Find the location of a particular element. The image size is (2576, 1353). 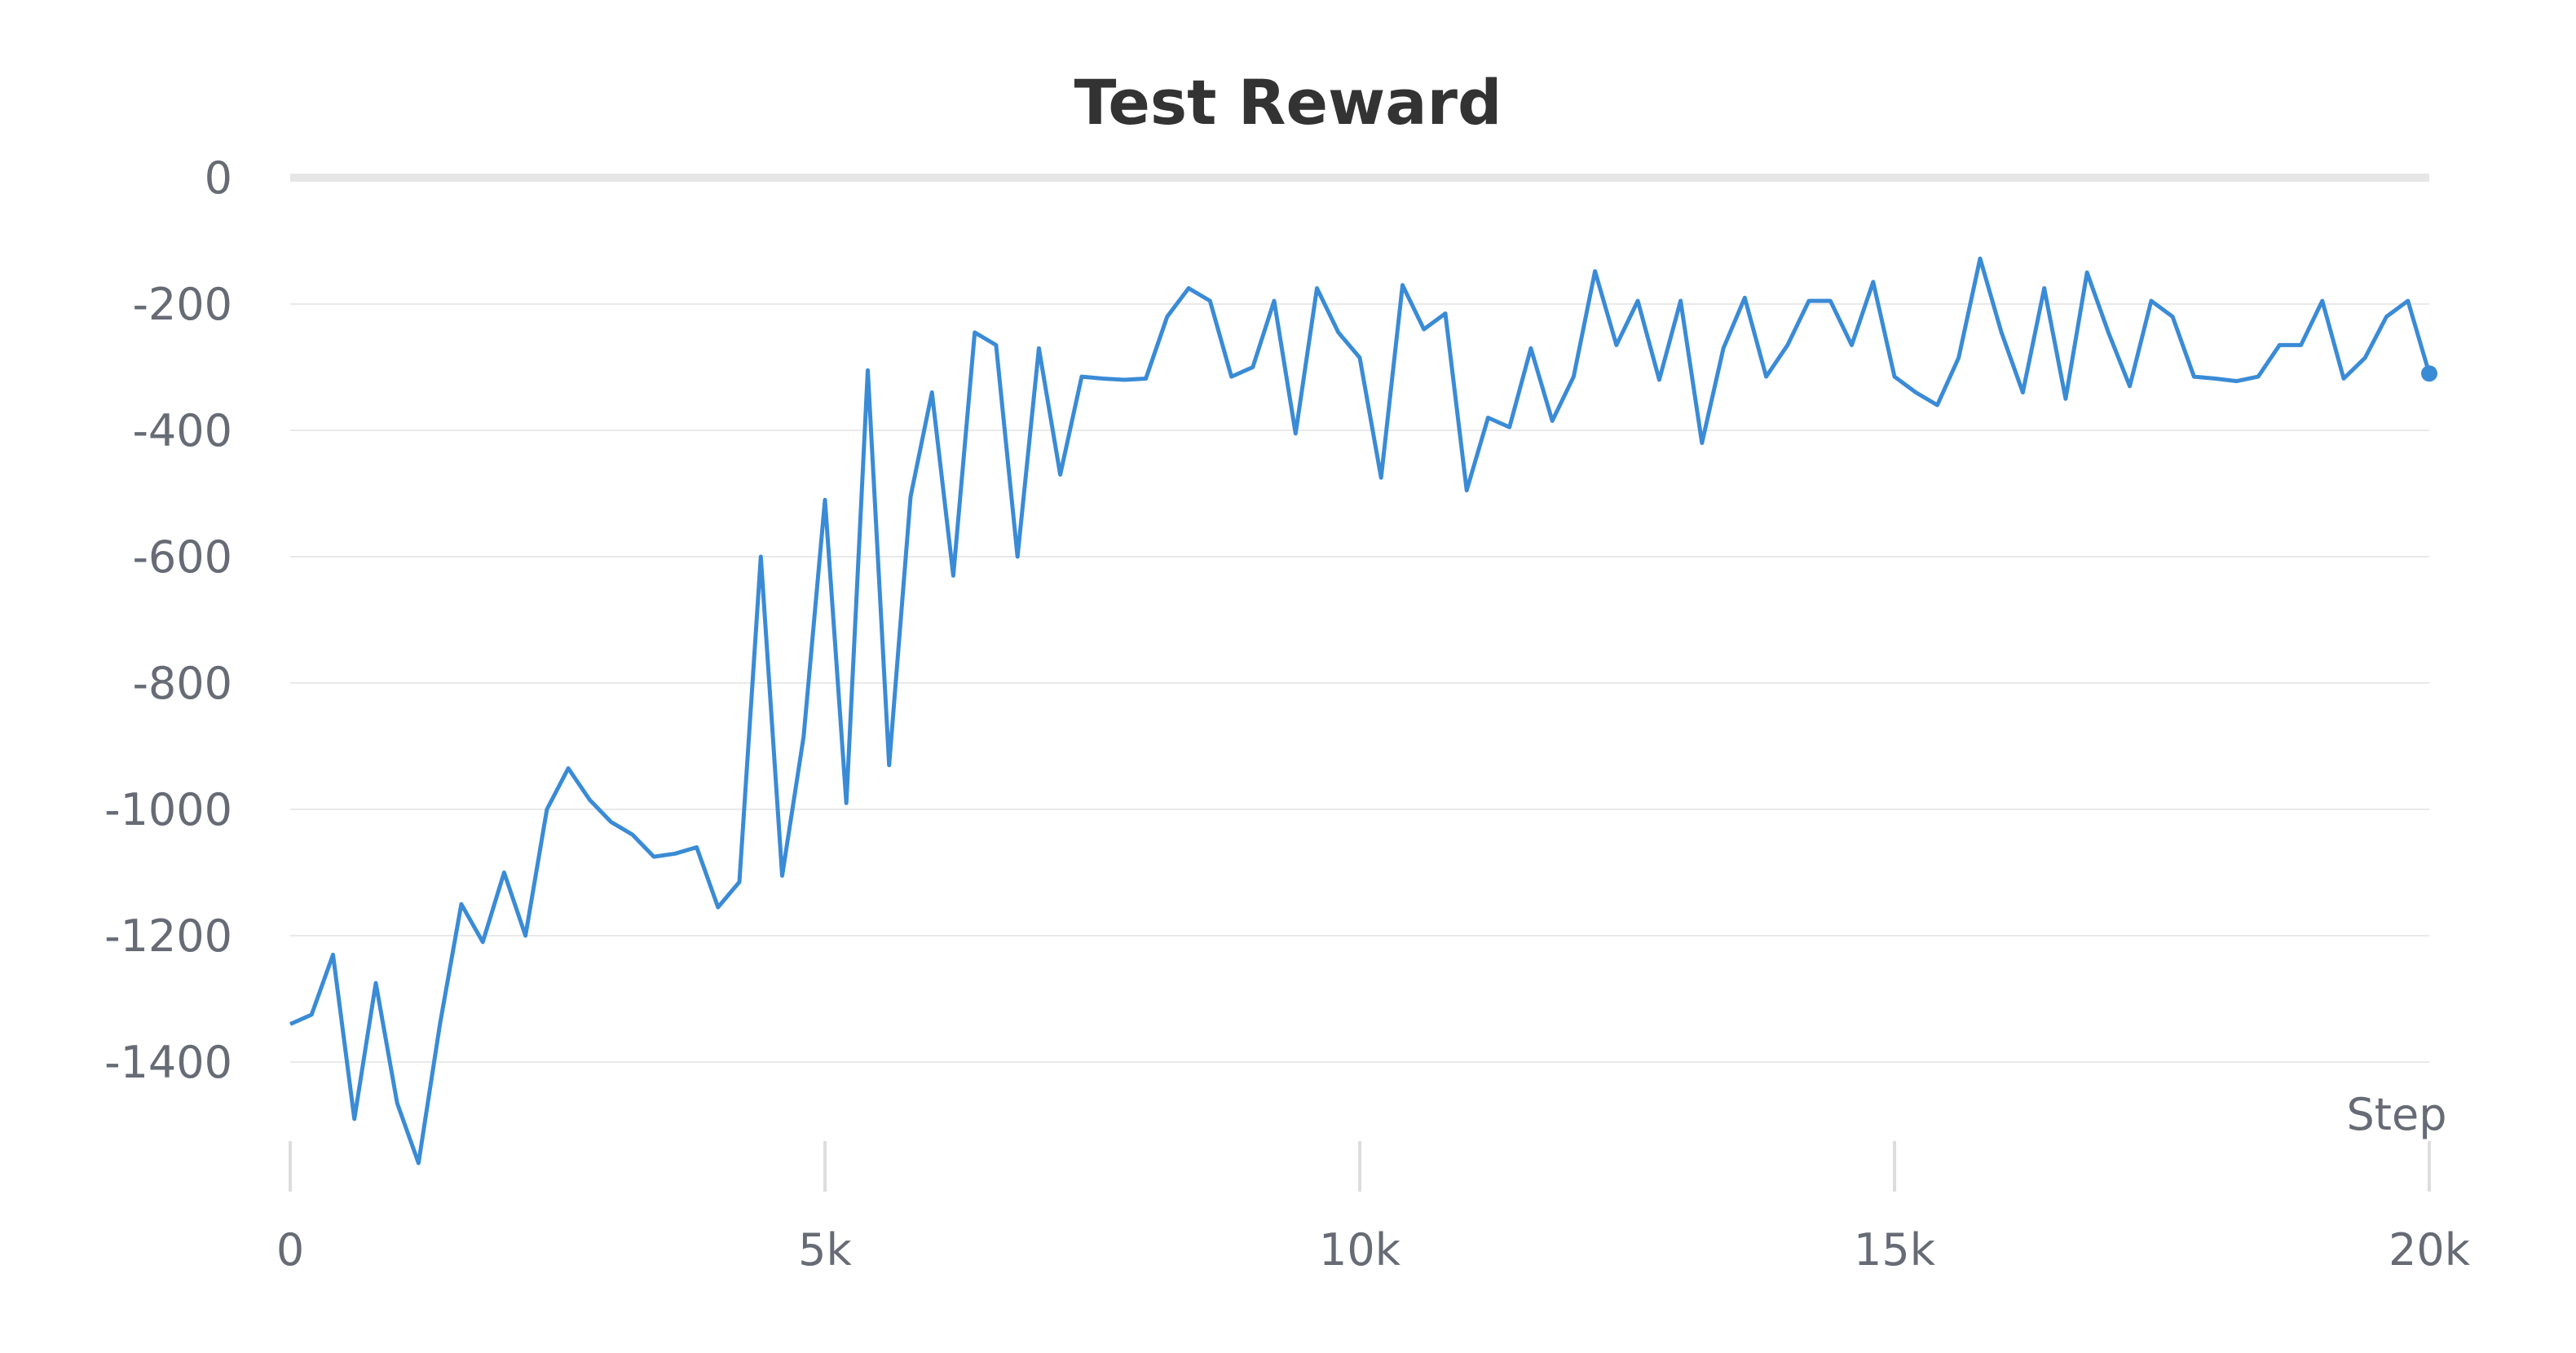

x-axis-label: Step is located at coordinates (2397, 1114).